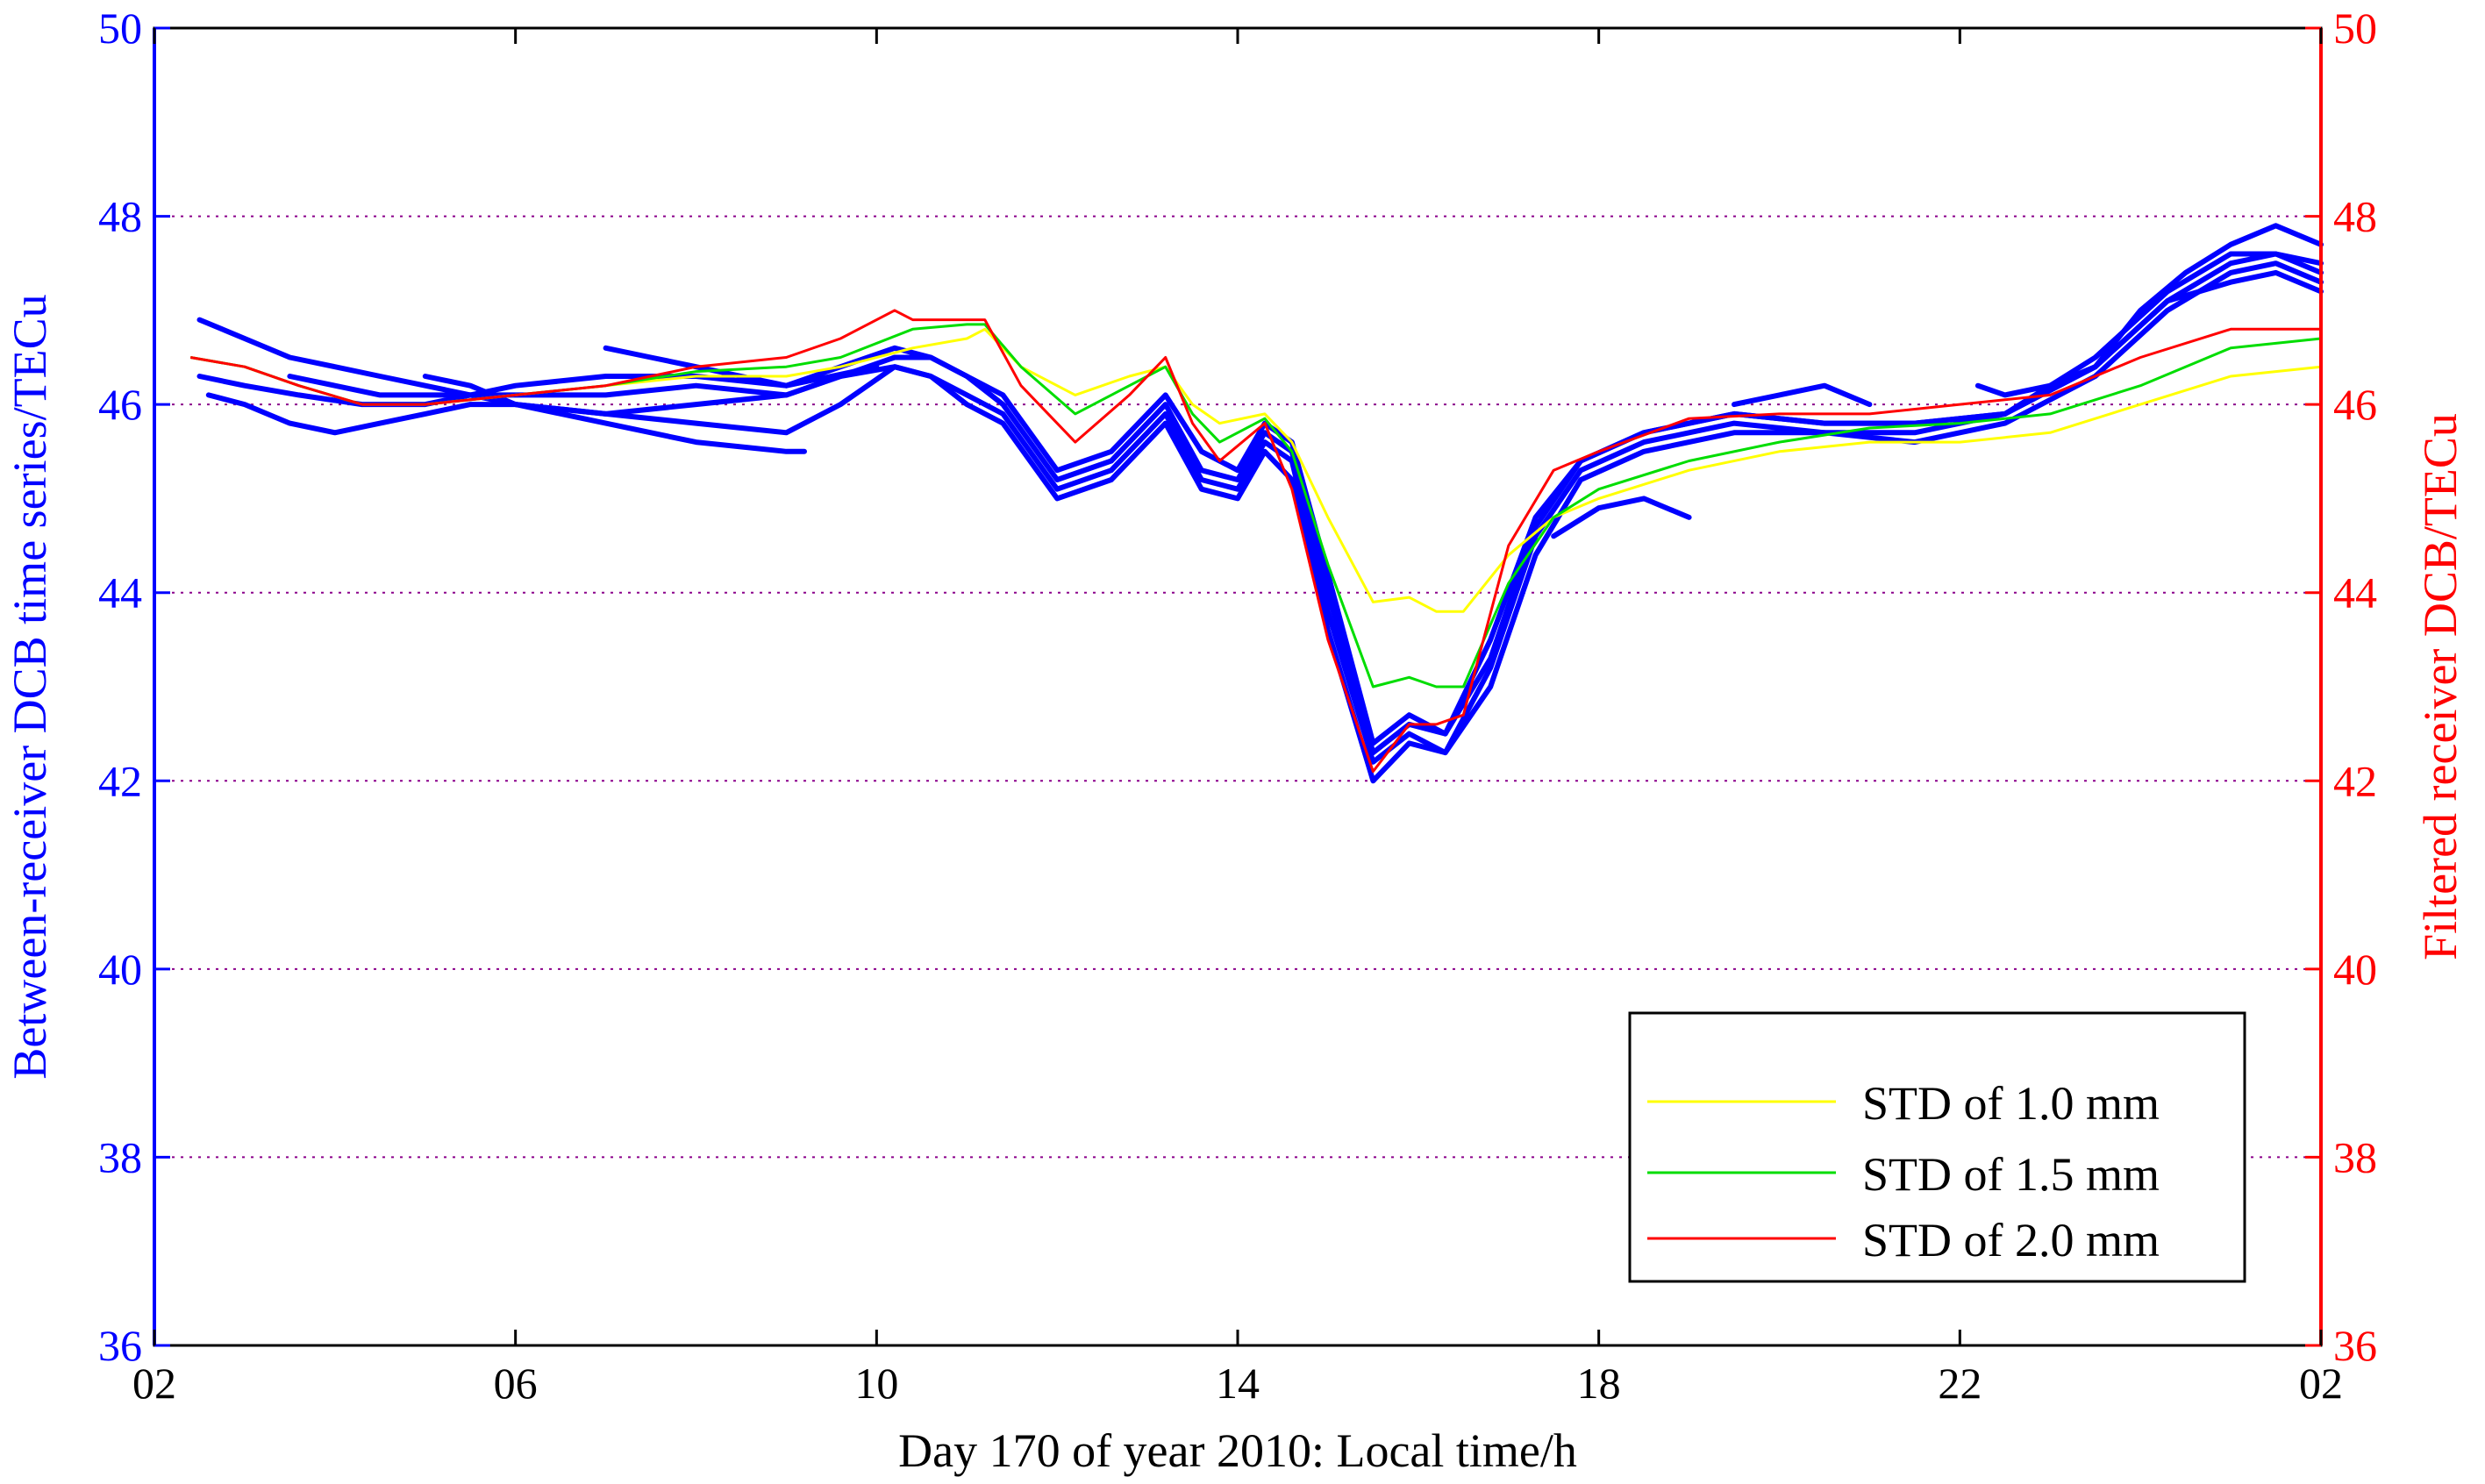 This screenshot has height=1484, width=2485. I want to click on x-tick-label-5: 22, so click(1960, 1383).